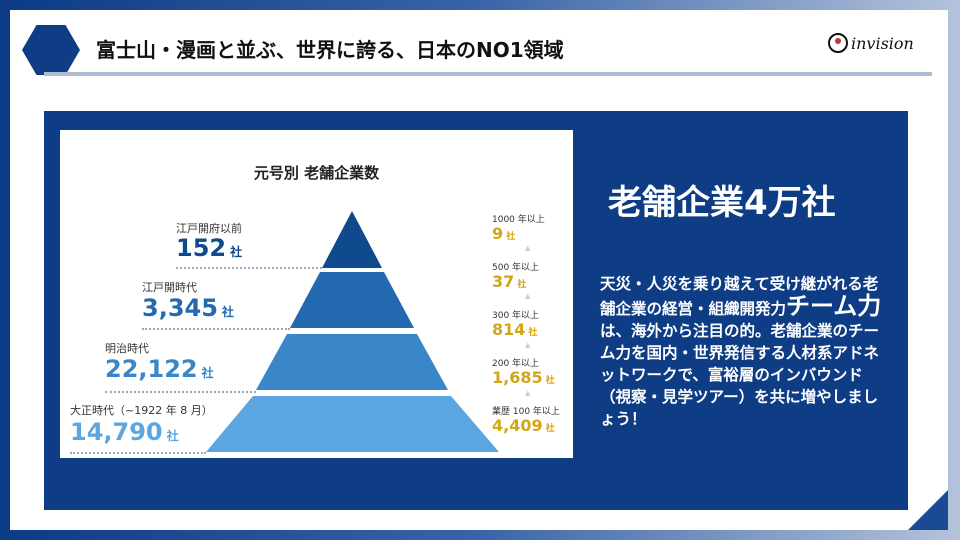 This screenshot has width=960, height=540. What do you see at coordinates (523, 425) in the screenshot?
I see `age-value: 4,409 社` at bounding box center [523, 425].